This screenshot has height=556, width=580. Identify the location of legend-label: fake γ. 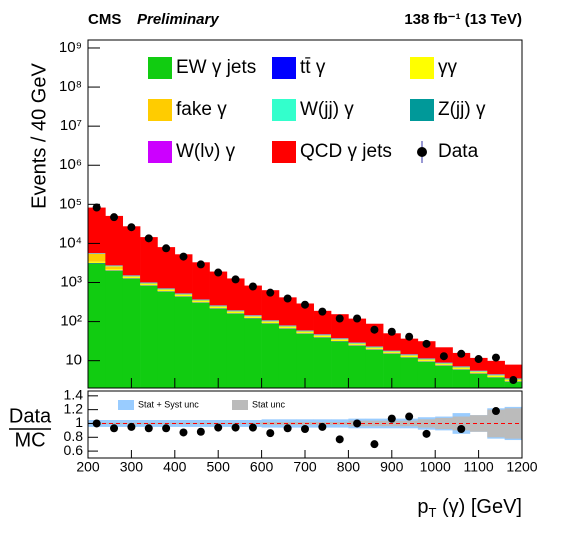
(201, 109).